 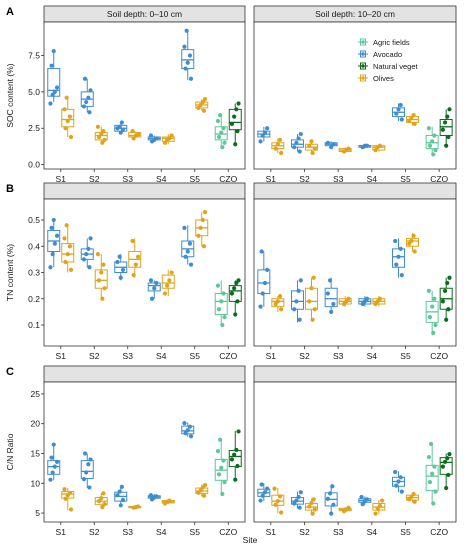 I want to click on box-s1-avocado, so click(x=54, y=77).